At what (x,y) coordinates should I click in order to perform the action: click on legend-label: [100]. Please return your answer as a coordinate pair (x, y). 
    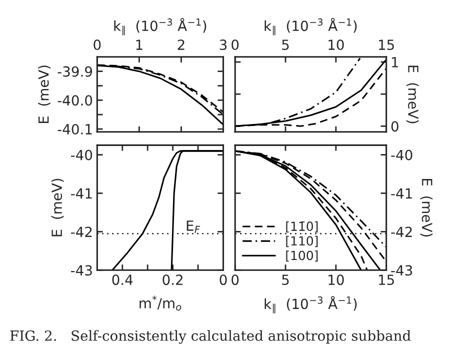
    Looking at the image, I should click on (302, 256).